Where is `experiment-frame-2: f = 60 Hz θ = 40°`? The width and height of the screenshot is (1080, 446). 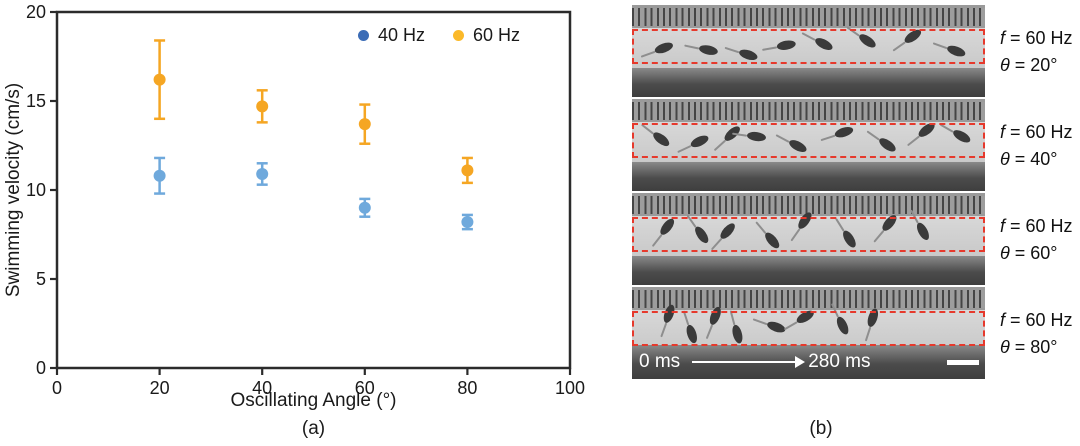 experiment-frame-2: f = 60 Hz θ = 40° is located at coordinates (852, 145).